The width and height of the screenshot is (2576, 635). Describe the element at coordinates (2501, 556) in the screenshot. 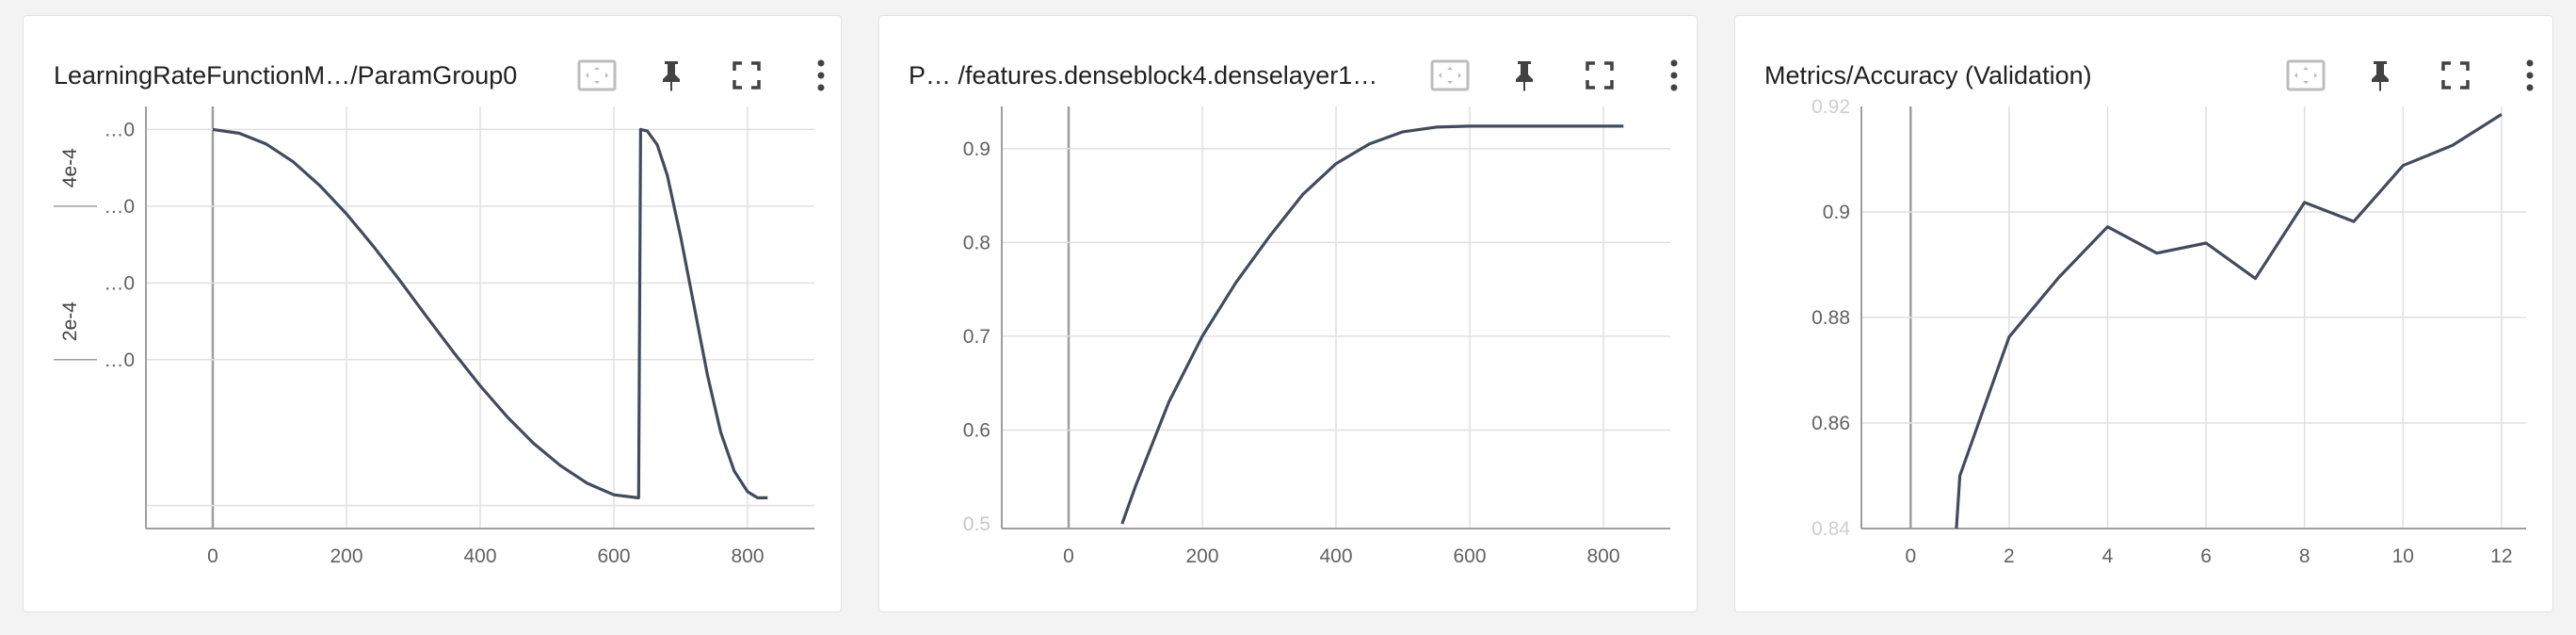

I see `x-tick-label: 12` at that location.